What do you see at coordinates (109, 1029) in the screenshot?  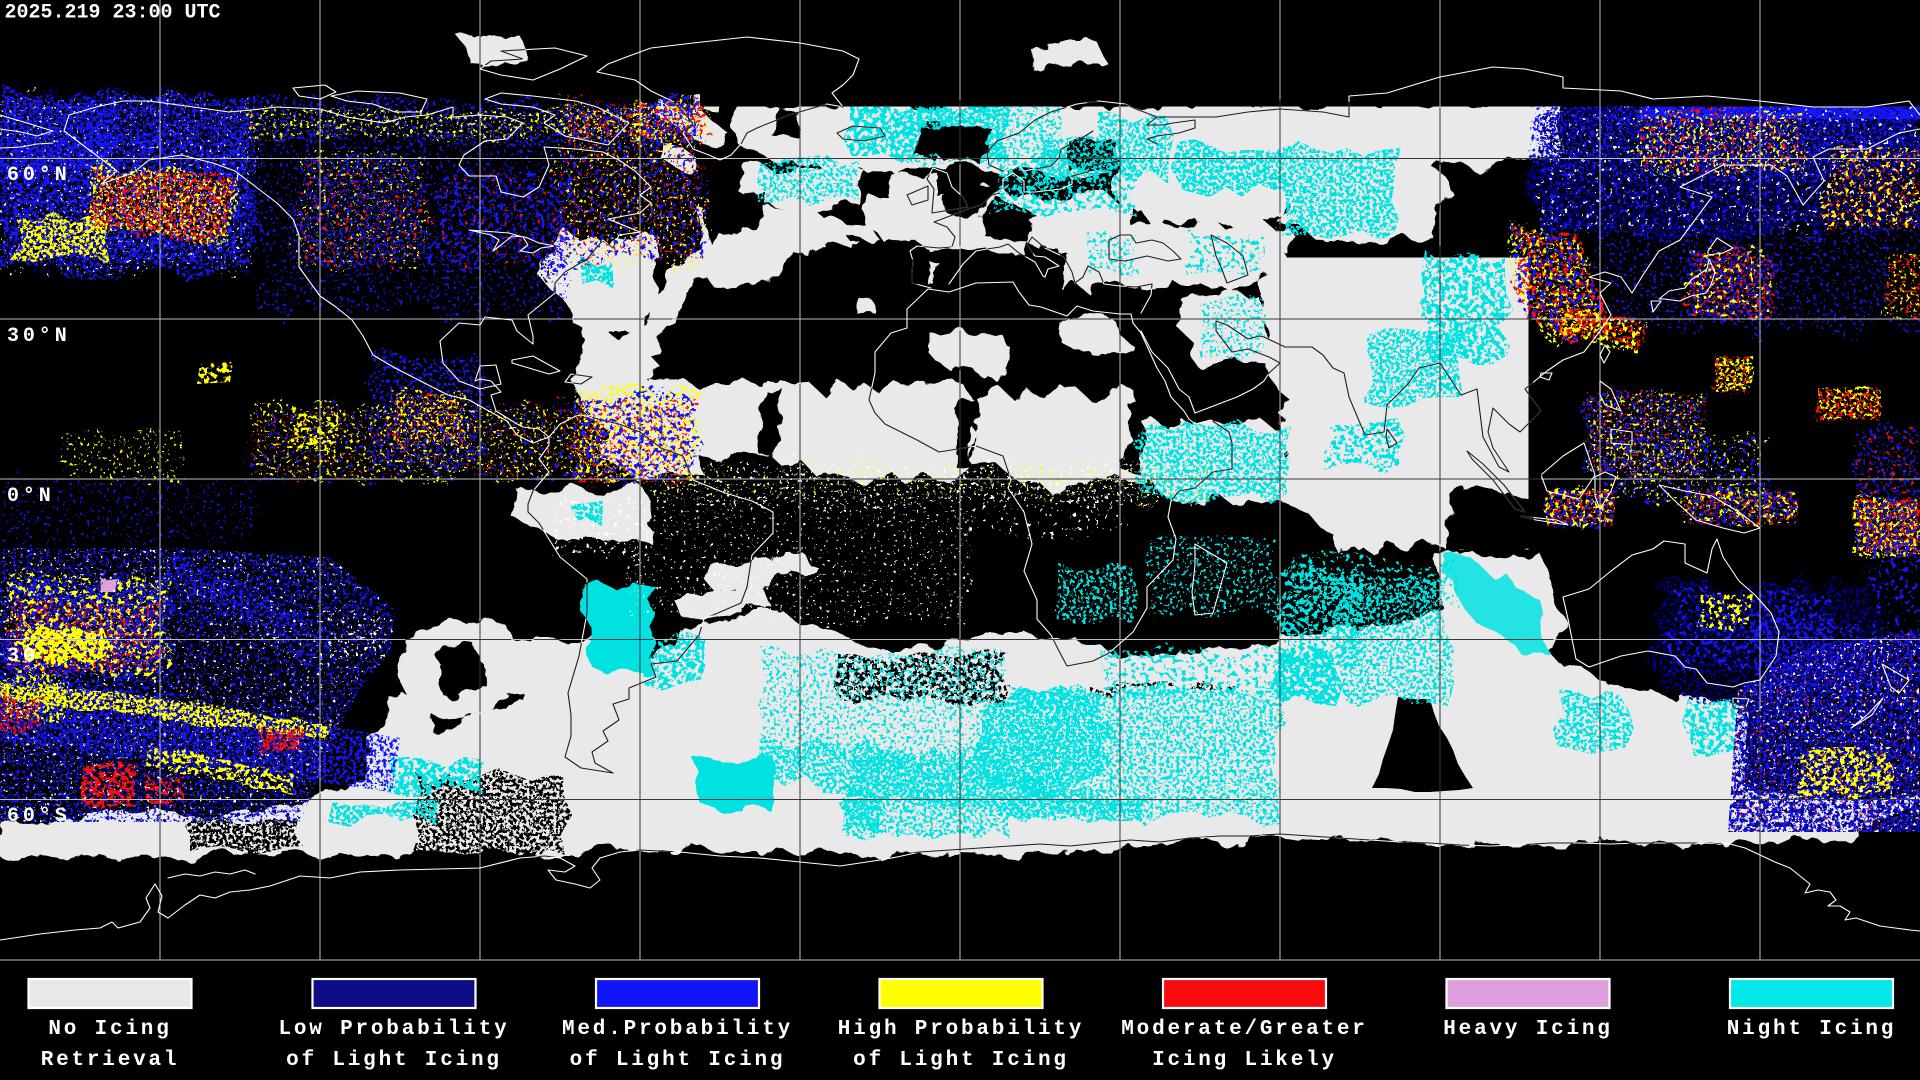 I see `svg-text: No Icing` at bounding box center [109, 1029].